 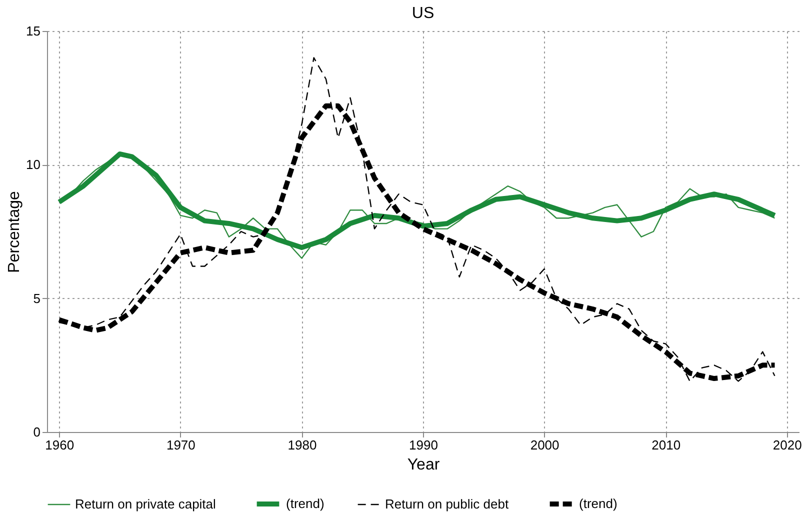 What do you see at coordinates (447, 504) in the screenshot?
I see `legend-label: Return on public debt` at bounding box center [447, 504].